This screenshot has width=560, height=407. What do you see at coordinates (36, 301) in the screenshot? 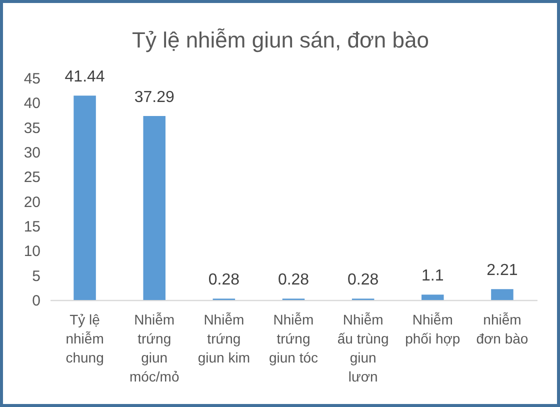
I see `y-tick-label: 0` at bounding box center [36, 301].